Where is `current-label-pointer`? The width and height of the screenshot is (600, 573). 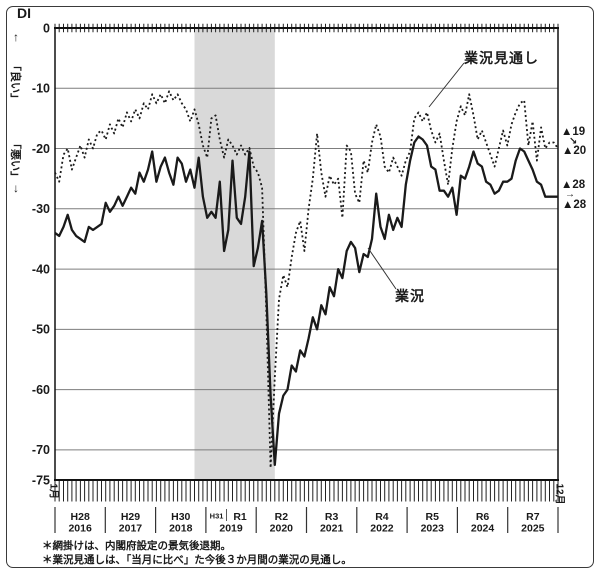 current-label-pointer is located at coordinates (382, 268).